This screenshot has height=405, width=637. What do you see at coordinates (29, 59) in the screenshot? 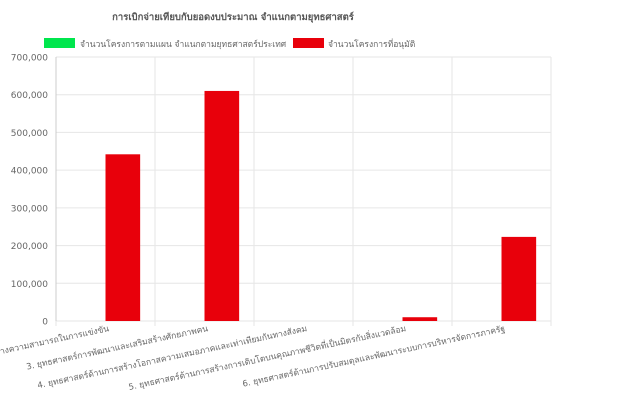
I see `y-tick-label: 700,000` at bounding box center [29, 59].